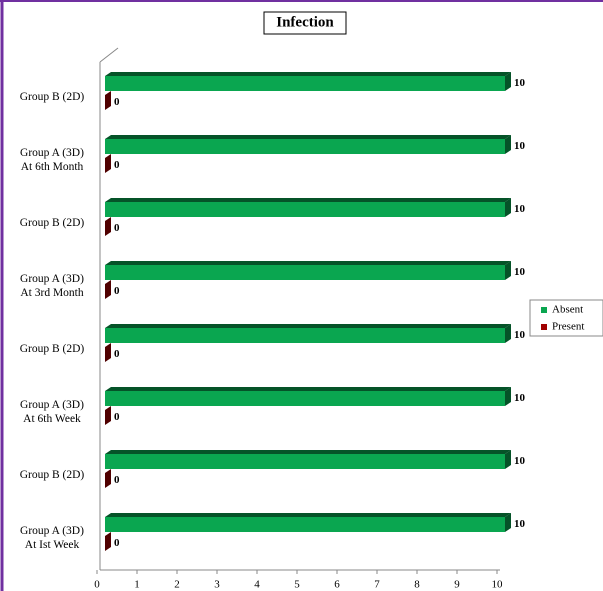  Describe the element at coordinates (568, 327) in the screenshot. I see `legend-label: Present` at that location.